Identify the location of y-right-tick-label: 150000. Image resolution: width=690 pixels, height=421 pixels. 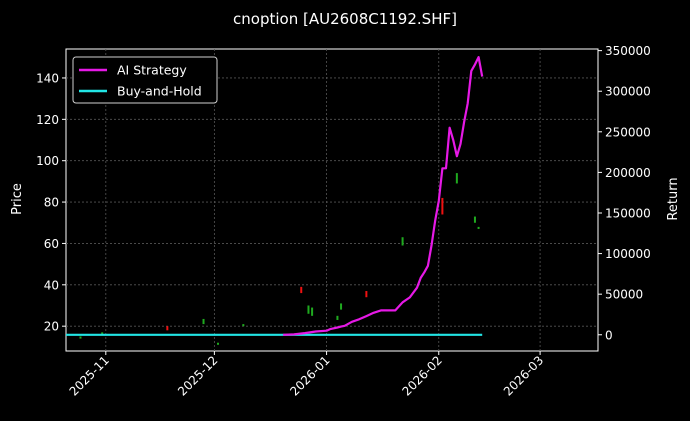
(628, 213).